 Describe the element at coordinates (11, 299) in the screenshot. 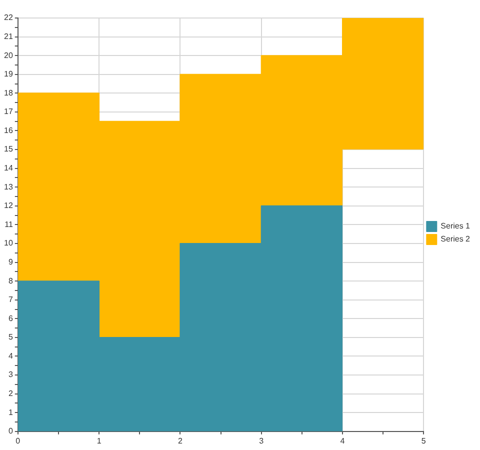

I see `y-tick-label: 7` at that location.